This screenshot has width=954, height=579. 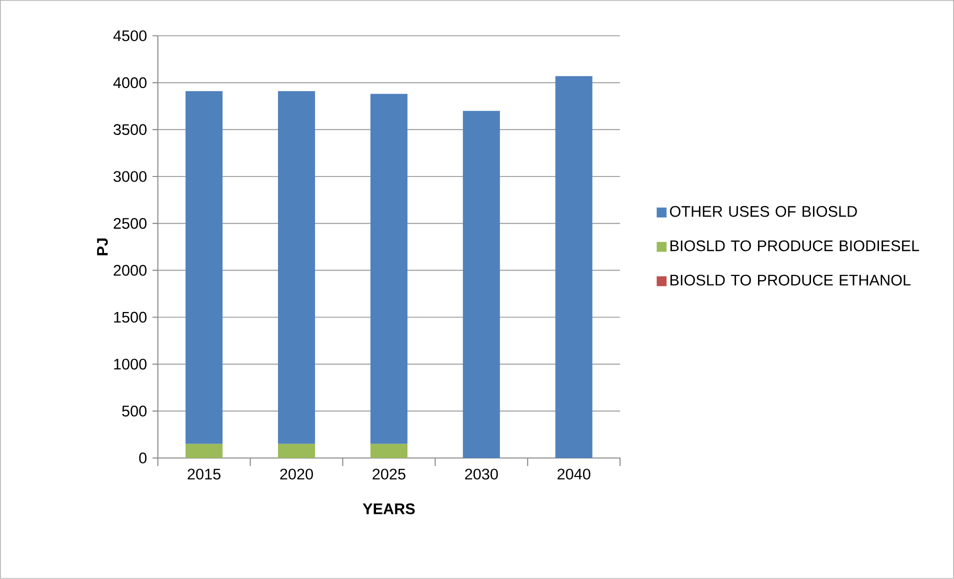 I want to click on y-tick-label: 3000, so click(x=130, y=176).